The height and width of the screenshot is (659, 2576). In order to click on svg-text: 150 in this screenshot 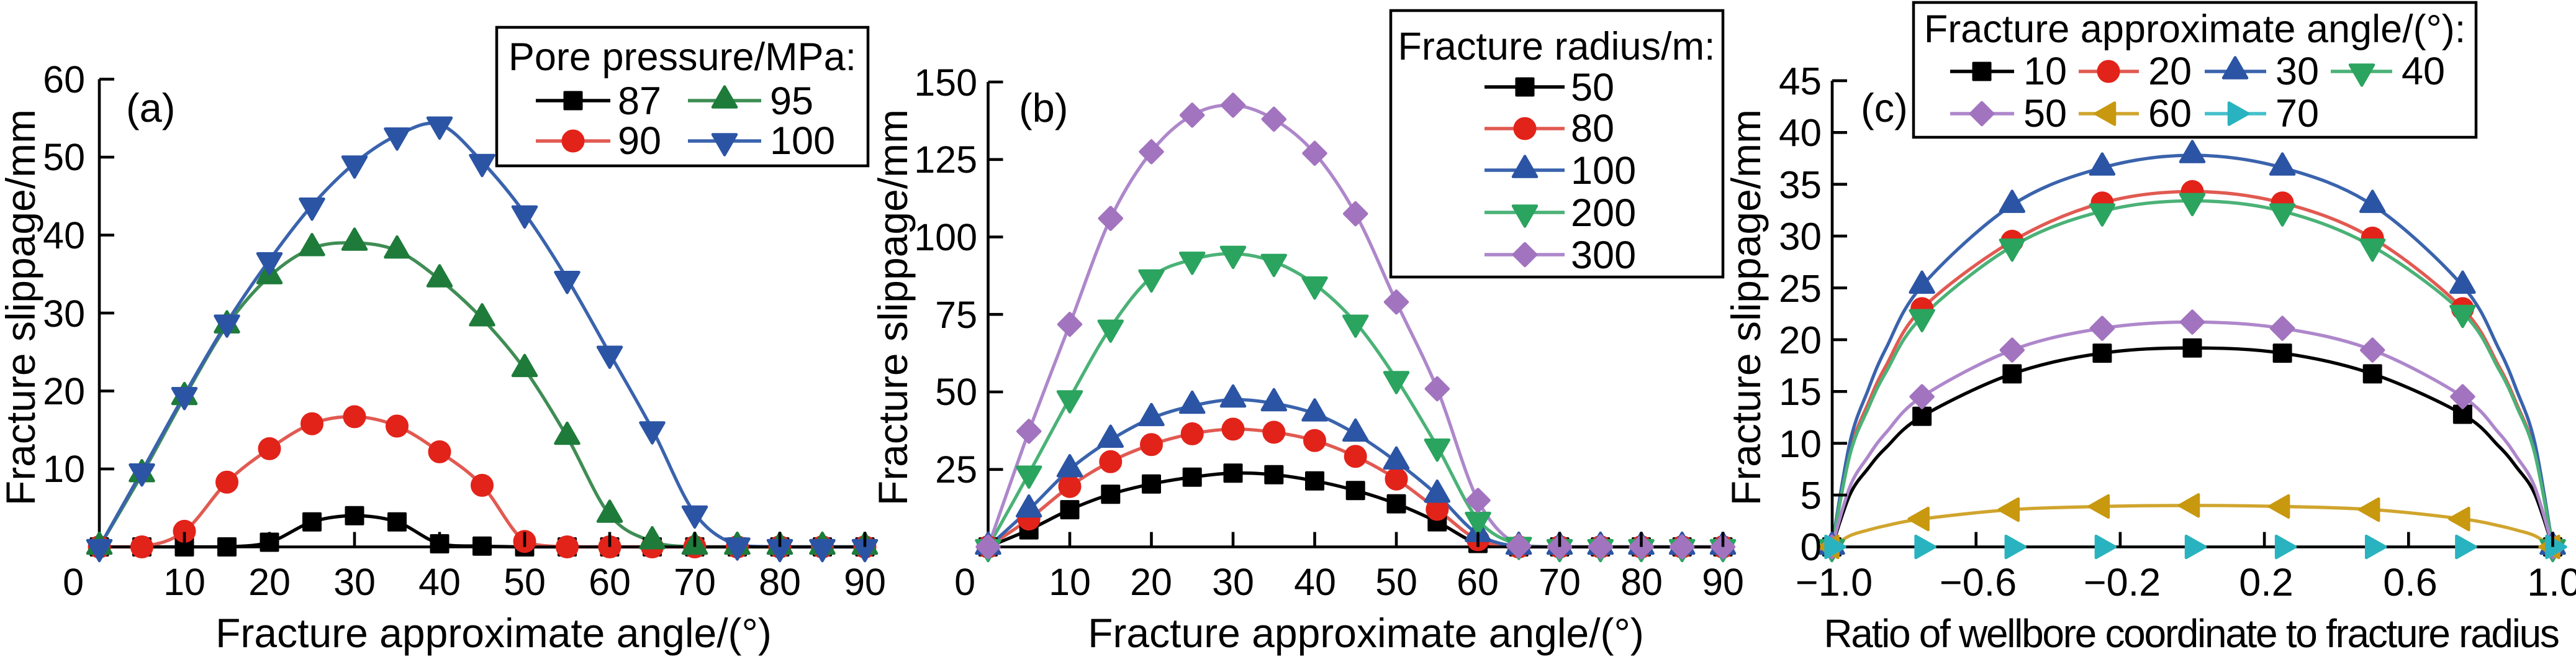, I will do `click(945, 82)`.